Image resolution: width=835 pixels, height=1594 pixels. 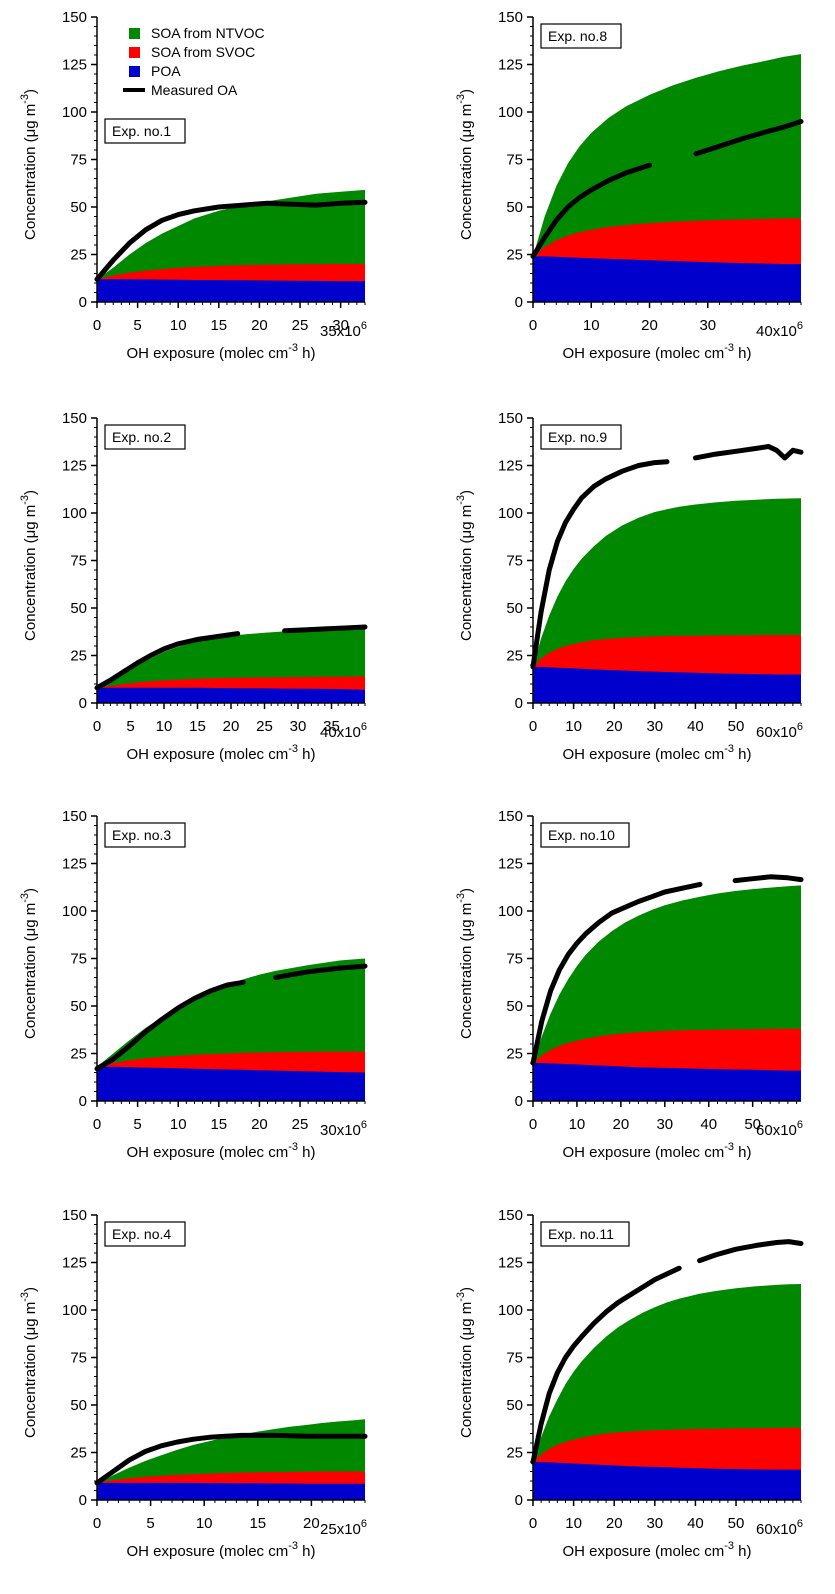 I want to click on experiment-label: Exp. no.4, so click(x=141, y=1234).